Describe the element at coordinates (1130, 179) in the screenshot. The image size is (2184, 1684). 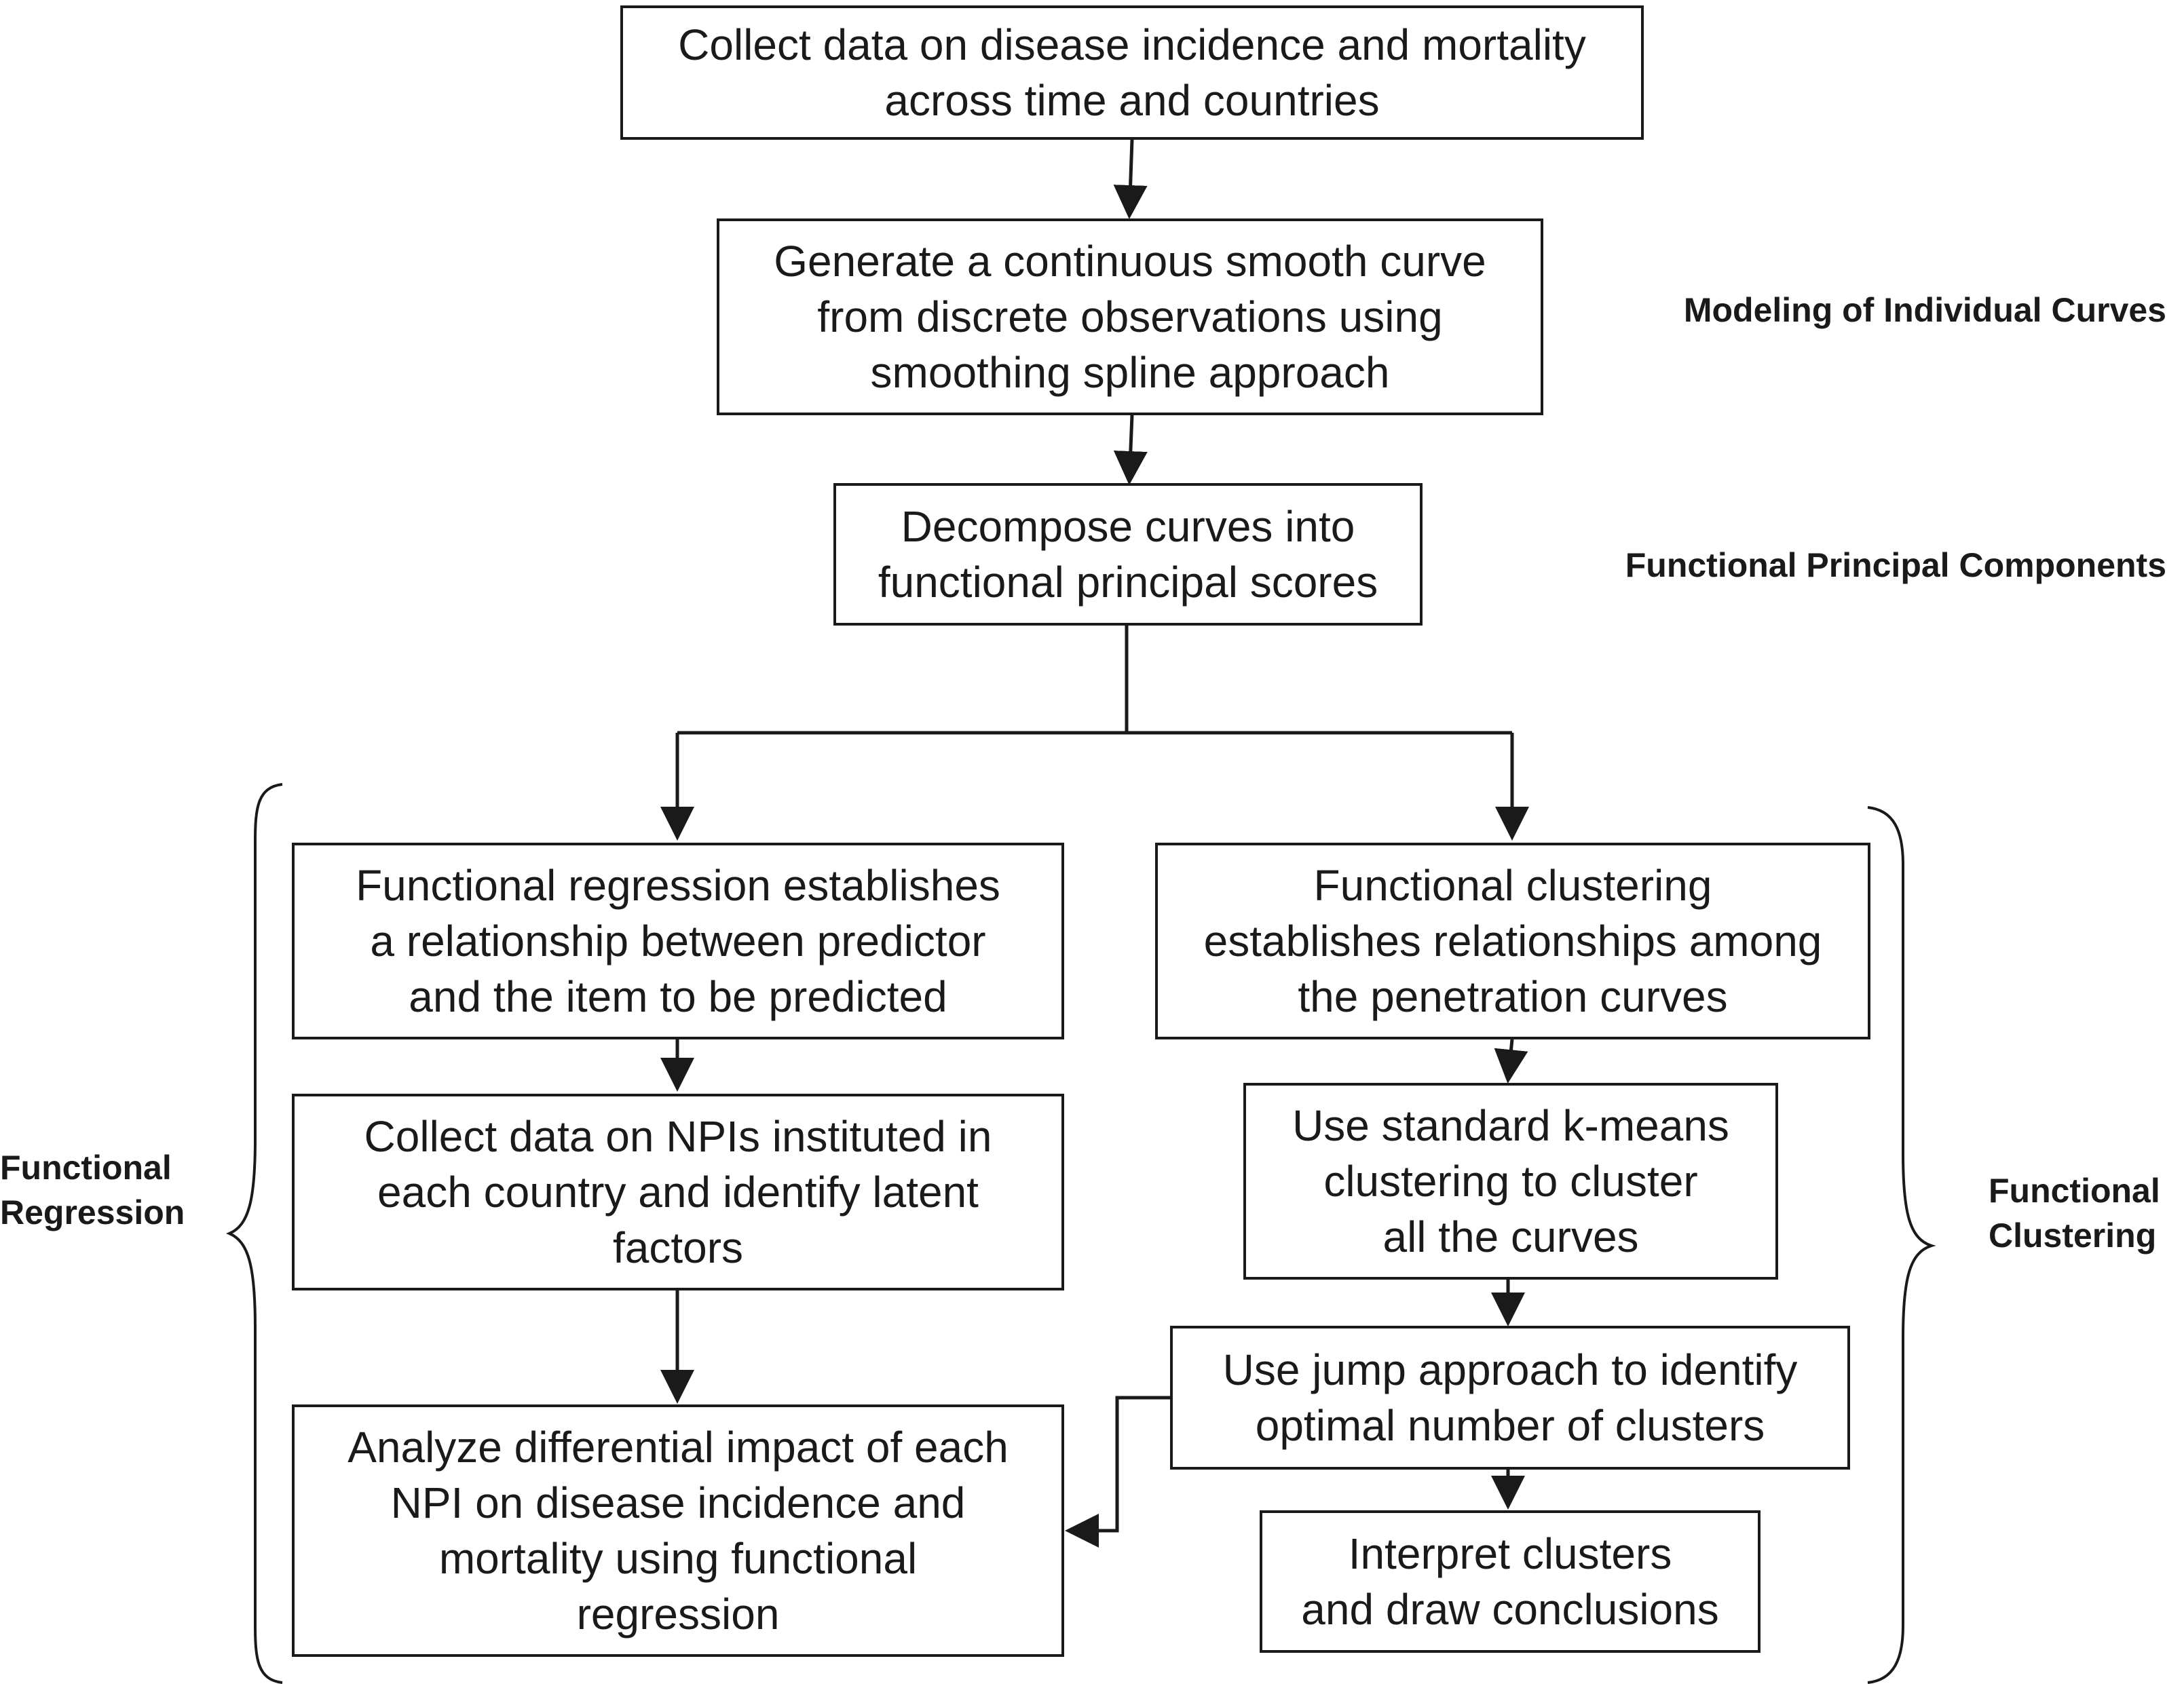
I see `arrow-collect-to-smooth` at that location.